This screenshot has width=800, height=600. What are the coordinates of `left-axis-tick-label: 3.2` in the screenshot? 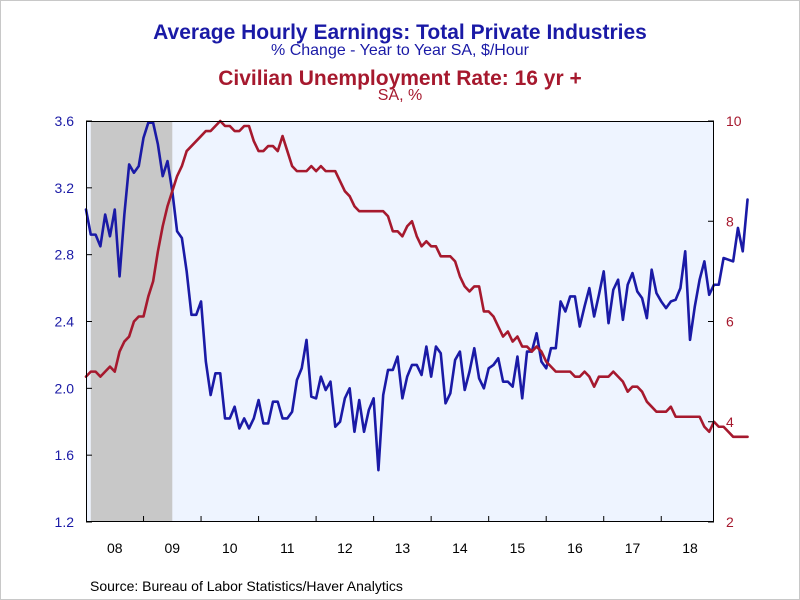 It's located at (65, 188).